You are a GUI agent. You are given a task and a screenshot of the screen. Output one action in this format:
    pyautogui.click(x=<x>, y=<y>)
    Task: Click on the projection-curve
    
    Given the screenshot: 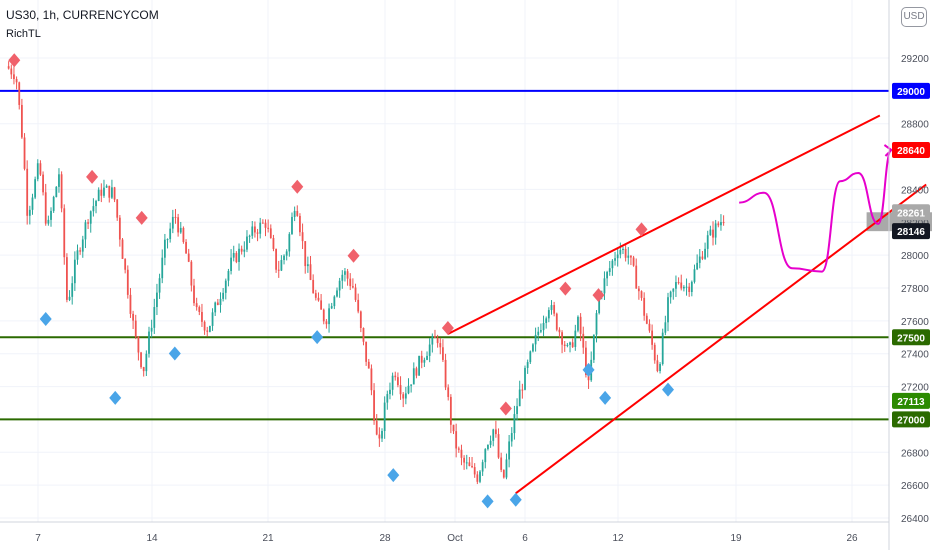 What is the action you would take?
    pyautogui.click(x=816, y=211)
    